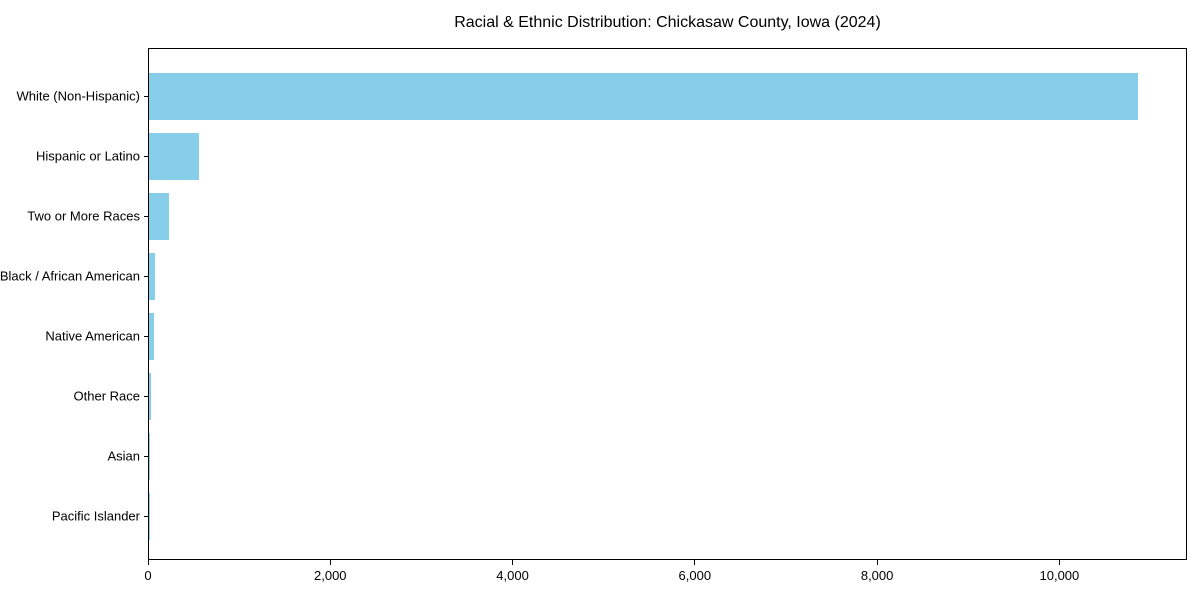 The image size is (1200, 600). I want to click on bar-row: Native American, so click(615, 336).